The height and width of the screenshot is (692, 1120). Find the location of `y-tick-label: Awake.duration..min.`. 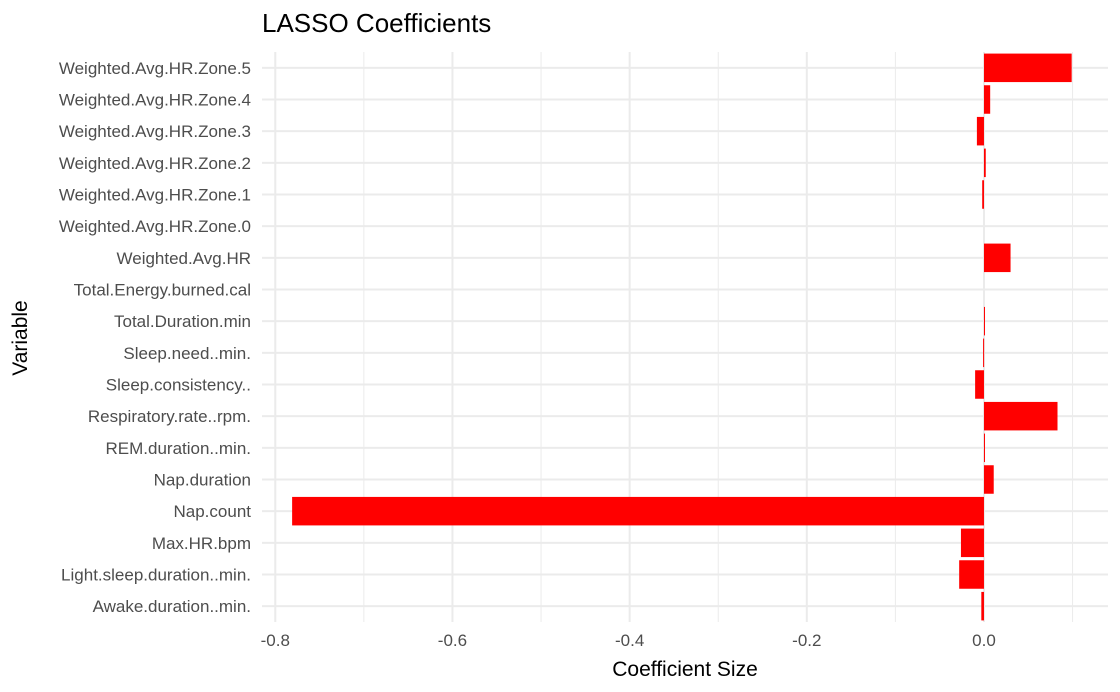

y-tick-label: Awake.duration..min. is located at coordinates (172, 606).